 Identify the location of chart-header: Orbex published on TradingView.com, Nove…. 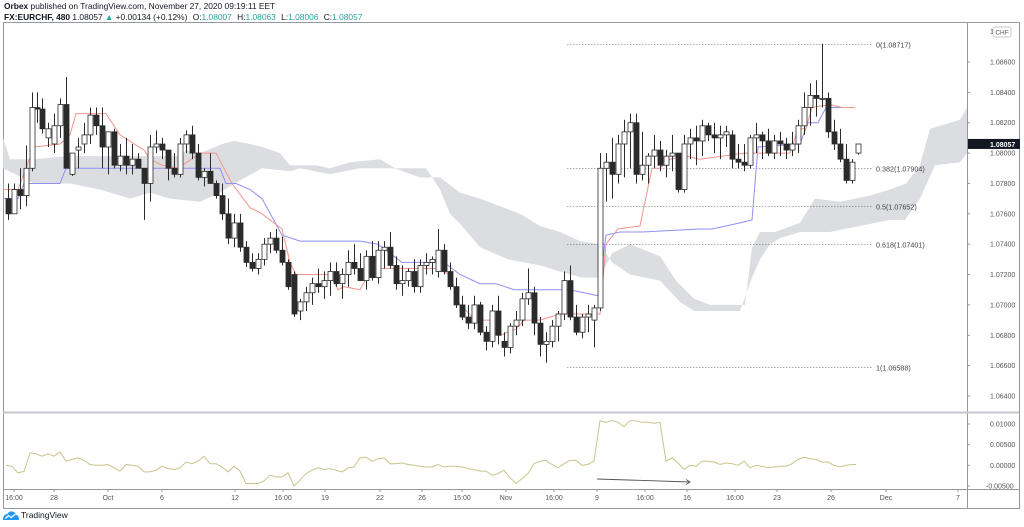
(183, 11).